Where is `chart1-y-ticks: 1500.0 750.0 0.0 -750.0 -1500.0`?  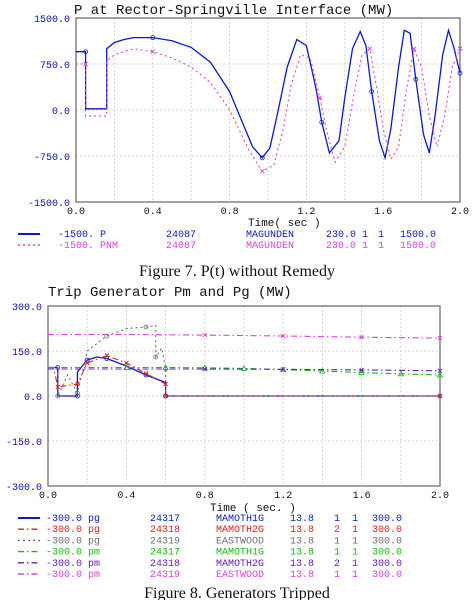 chart1-y-ticks: 1500.0 750.0 0.0 -750.0 -1500.0 is located at coordinates (49, 112).